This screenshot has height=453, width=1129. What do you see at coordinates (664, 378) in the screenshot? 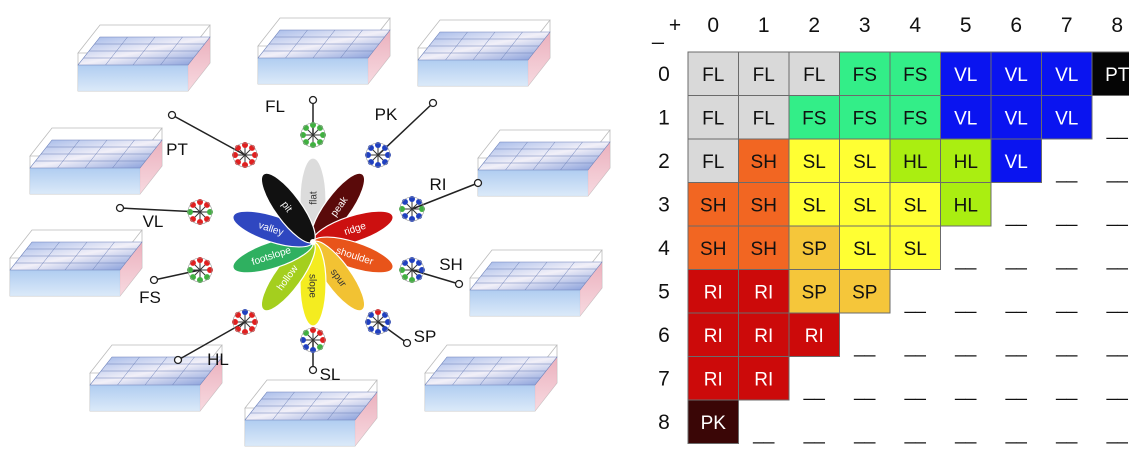
I see `row-header: 7` at bounding box center [664, 378].